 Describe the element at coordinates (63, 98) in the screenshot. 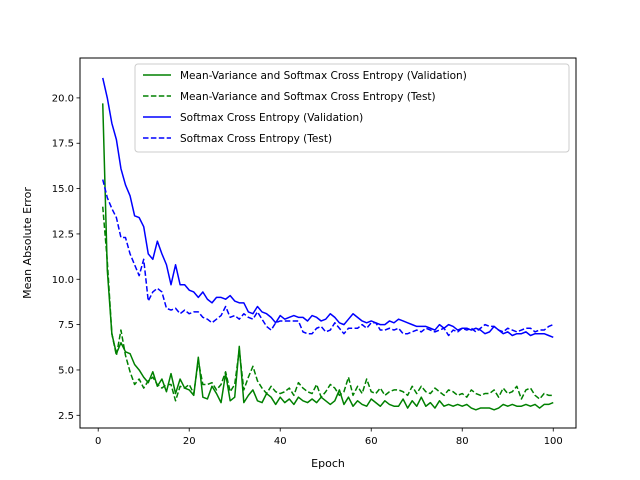

I see `y-tick-label: 20.0` at that location.